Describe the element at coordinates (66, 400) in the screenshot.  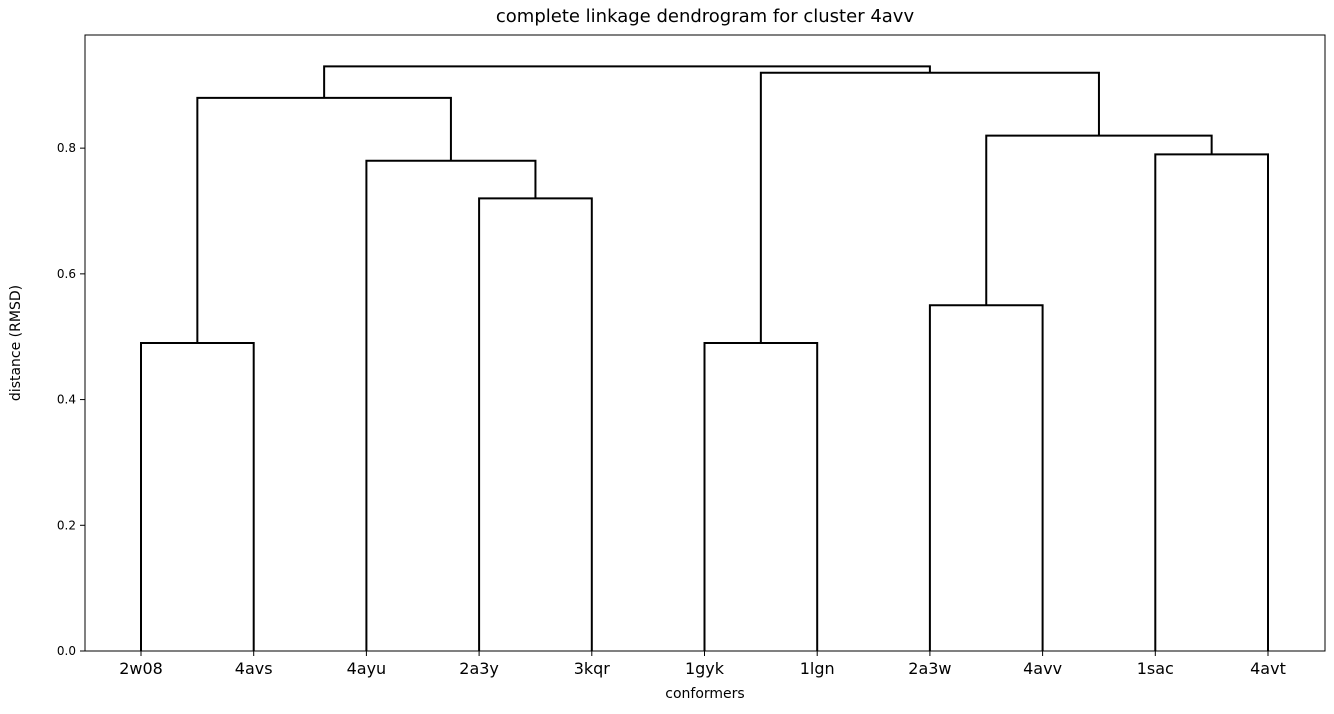
I see `y-tick-label: 0.4` at that location.